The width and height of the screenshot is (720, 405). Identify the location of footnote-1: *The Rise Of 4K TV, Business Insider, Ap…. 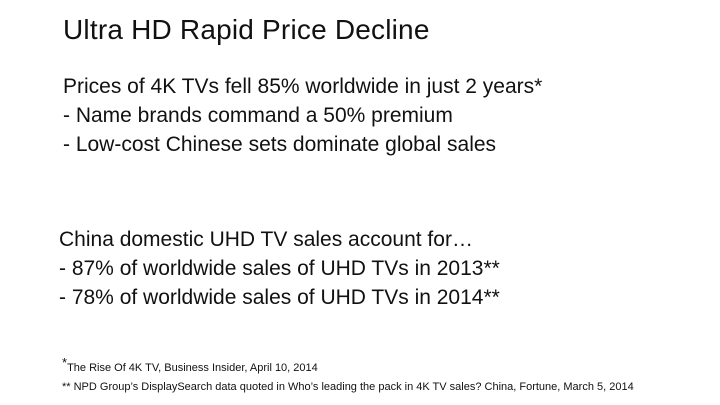
(190, 365).